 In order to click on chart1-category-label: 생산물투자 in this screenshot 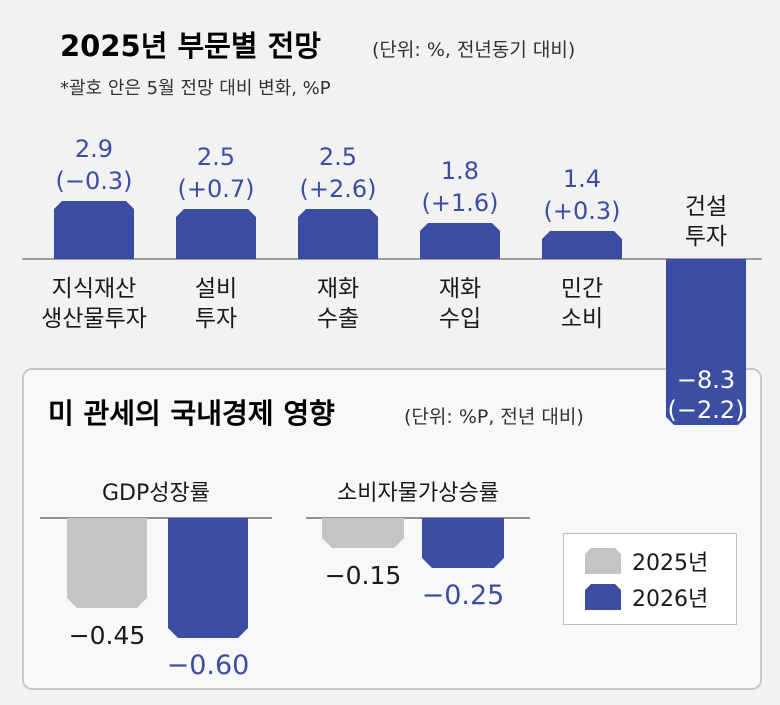, I will do `click(94, 319)`.